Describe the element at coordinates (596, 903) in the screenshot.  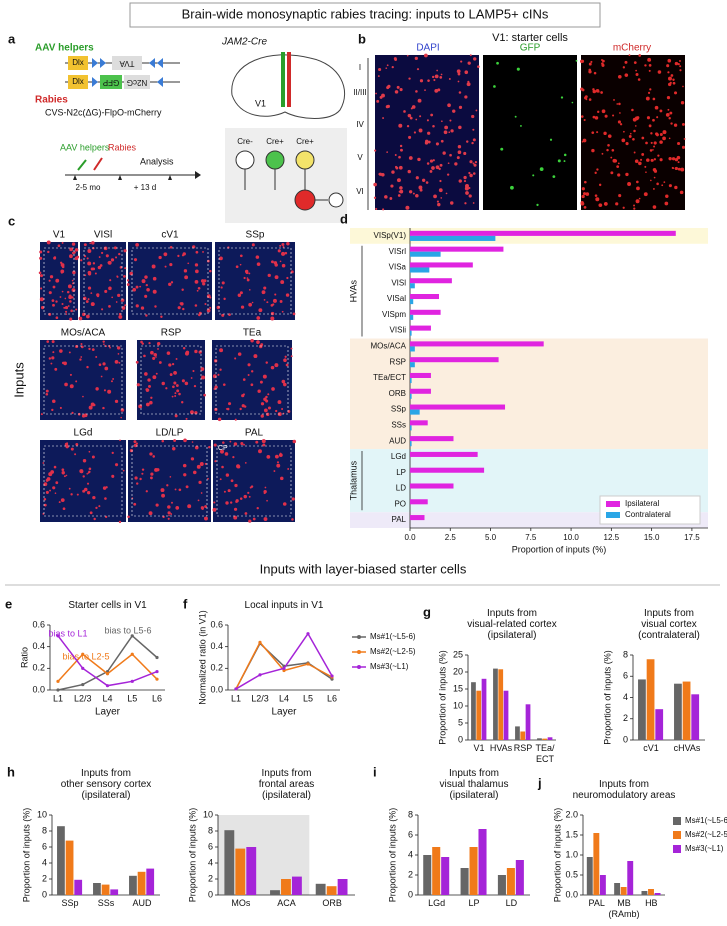
I see `x-tick-label-box: PAL` at that location.